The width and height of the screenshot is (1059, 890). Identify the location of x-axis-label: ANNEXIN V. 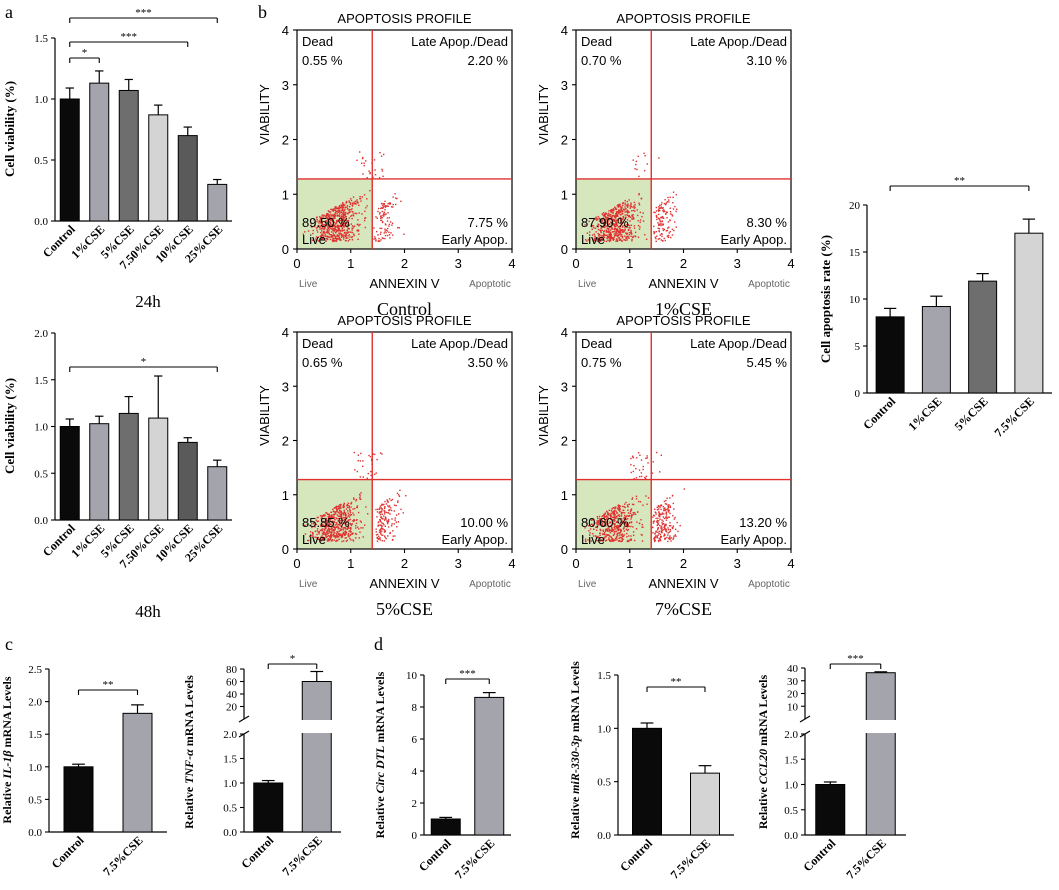
(683, 583).